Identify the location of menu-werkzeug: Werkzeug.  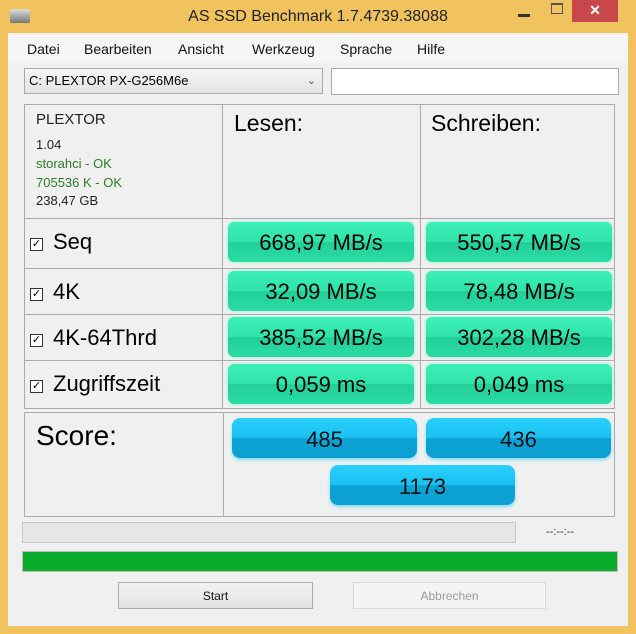
(283, 49).